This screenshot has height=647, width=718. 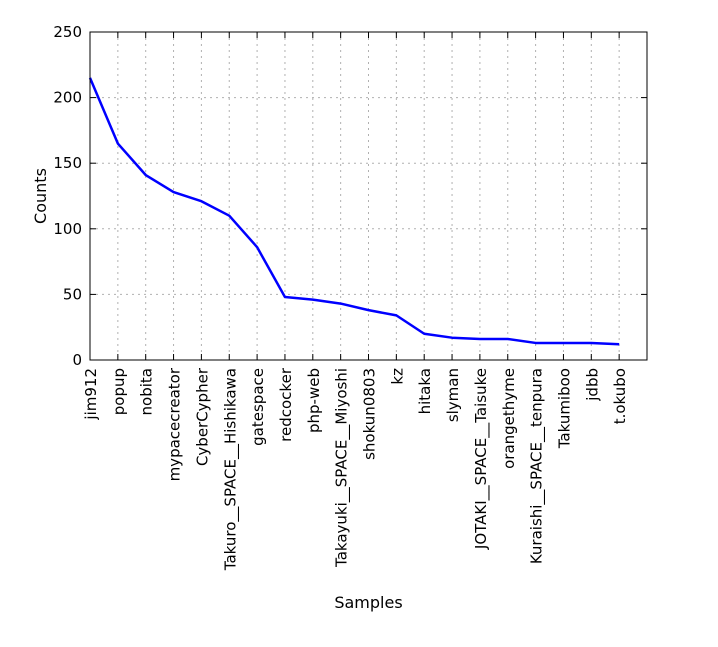 I want to click on y-tick-label: 150, so click(x=67, y=163).